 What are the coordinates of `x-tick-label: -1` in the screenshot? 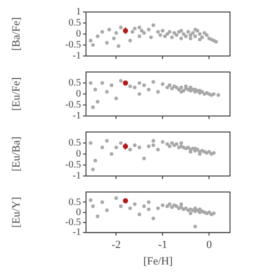 It's located at (163, 245).